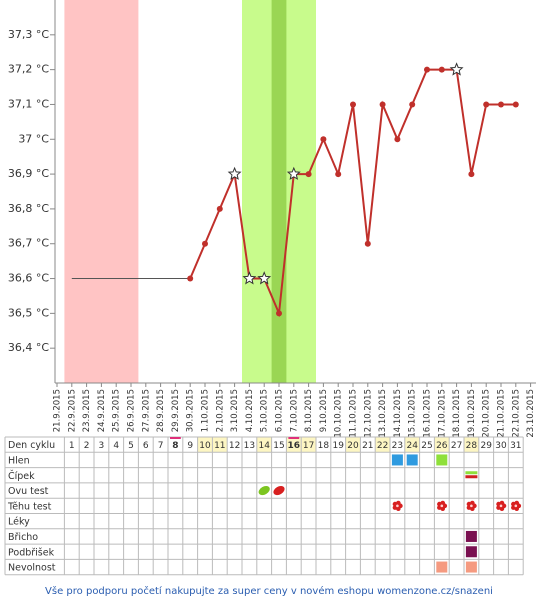  Describe the element at coordinates (19, 460) in the screenshot. I see `row-label: Hlen` at that location.